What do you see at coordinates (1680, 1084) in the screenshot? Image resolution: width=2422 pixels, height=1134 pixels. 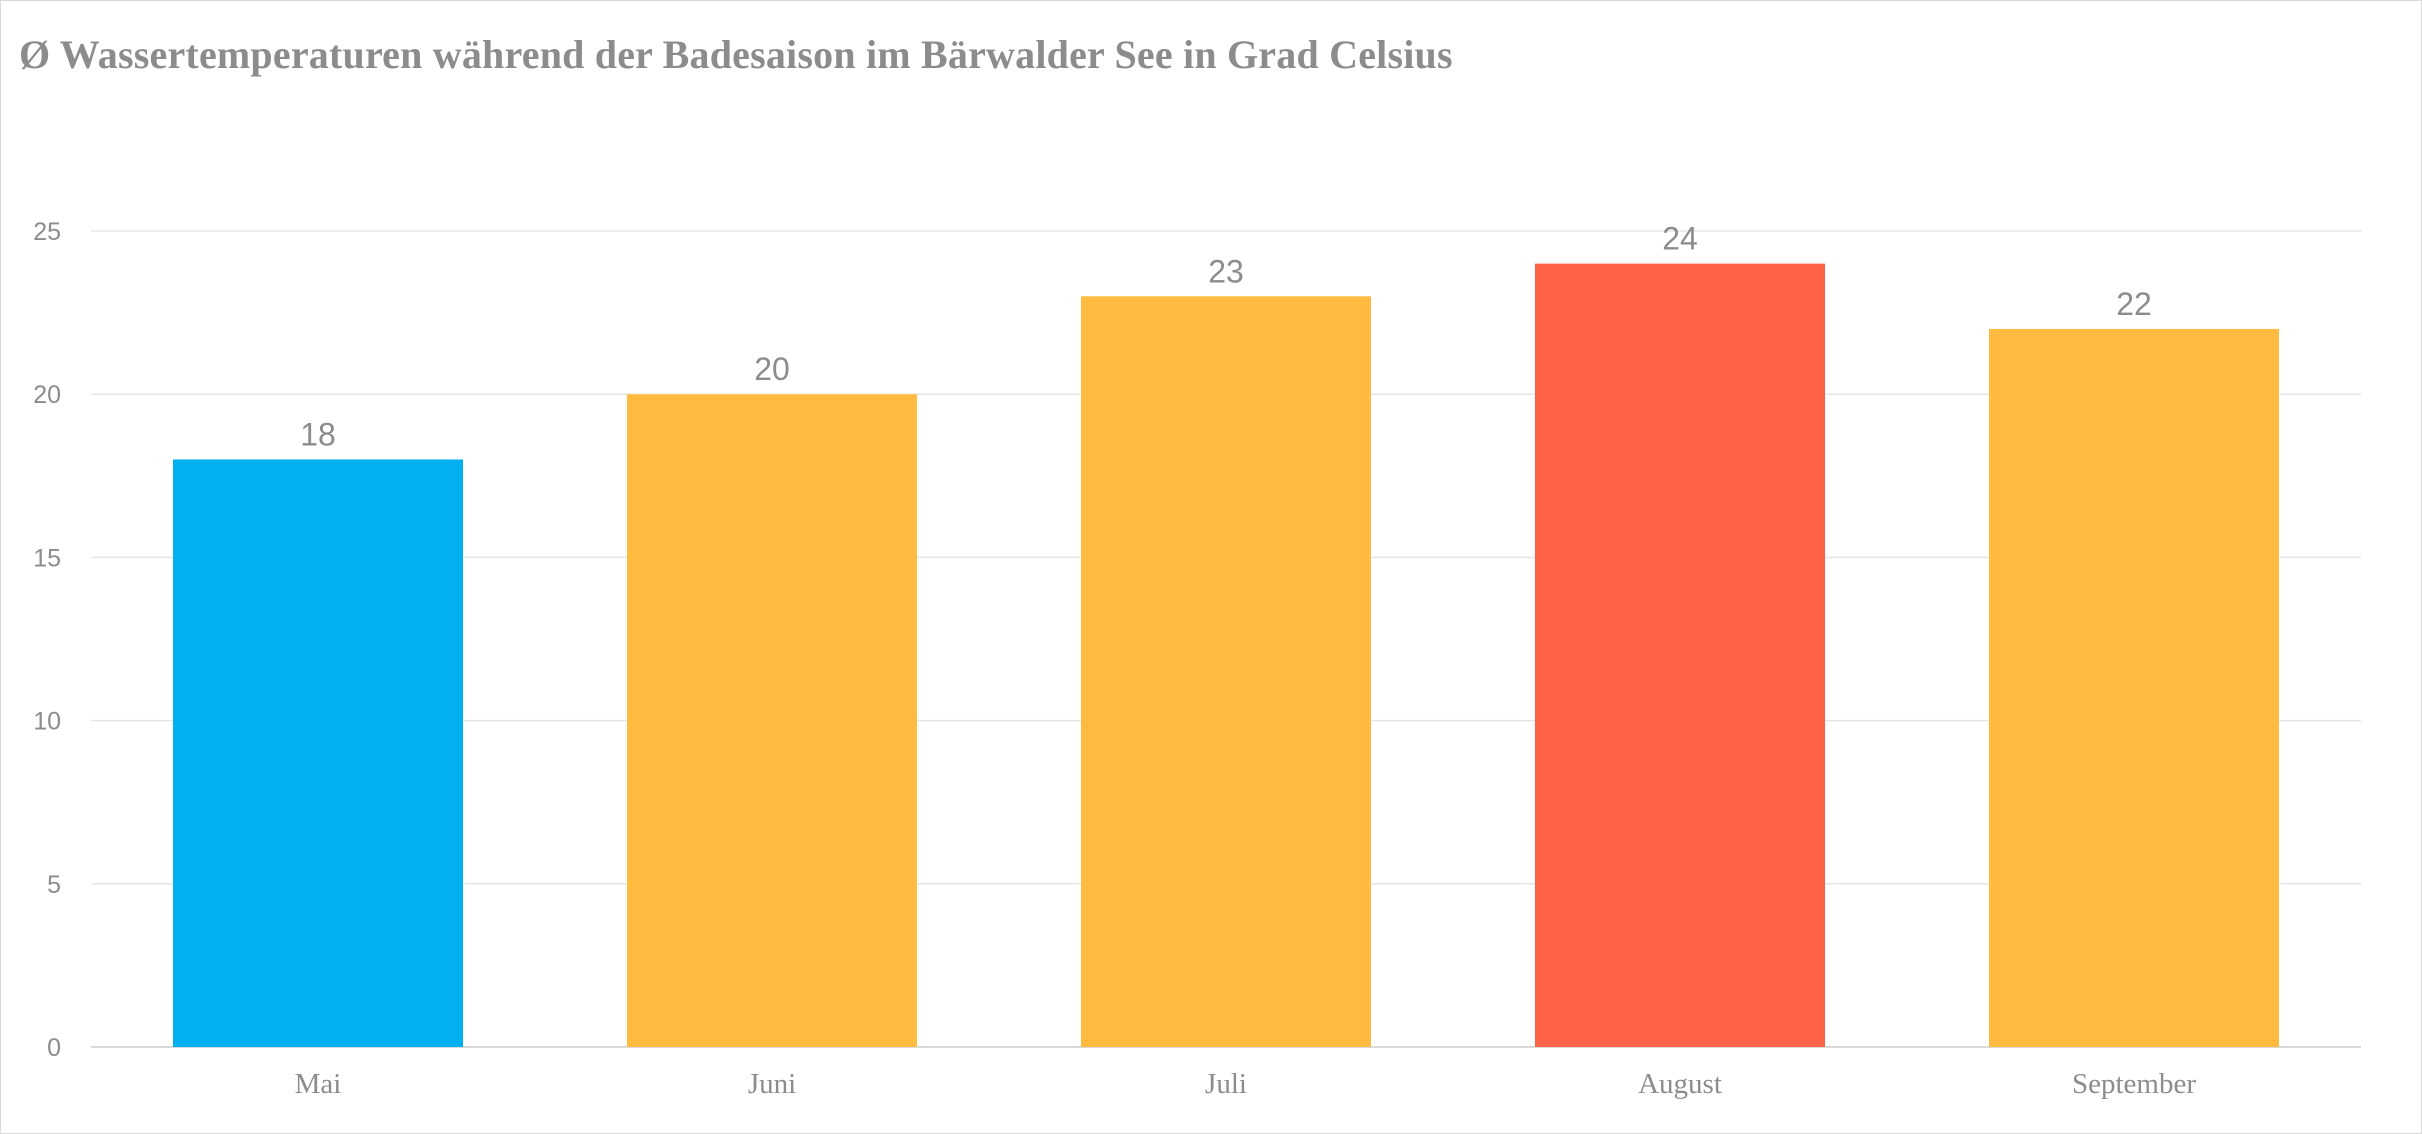 I see `x-tick-label: August` at bounding box center [1680, 1084].